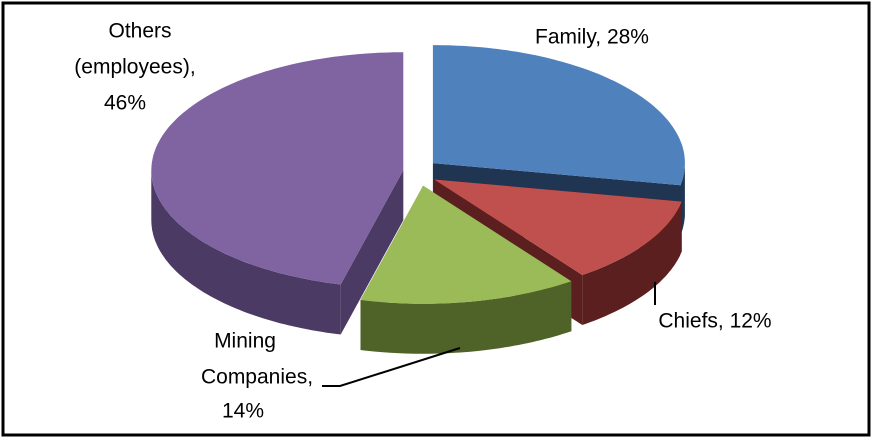 Image resolution: width=873 pixels, height=439 pixels. I want to click on data-label: Family, 28%, so click(592, 37).